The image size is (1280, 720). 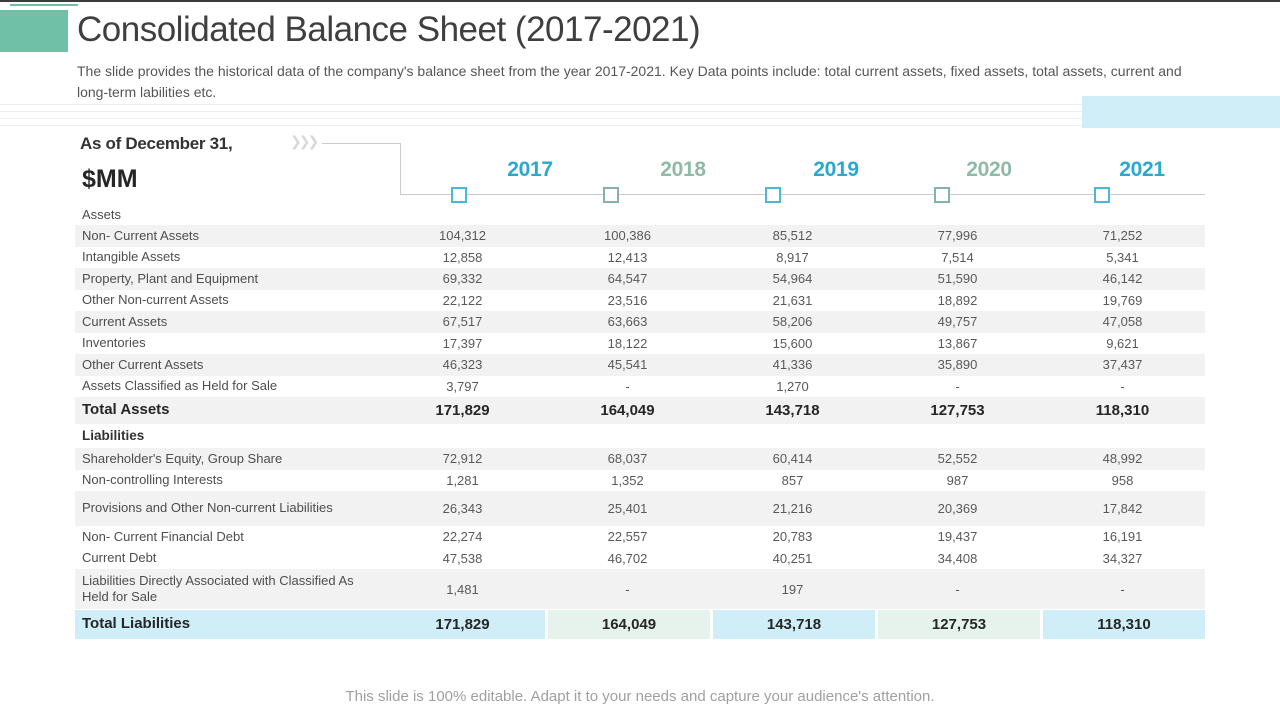 What do you see at coordinates (957, 480) in the screenshot?
I see `row-value: 987` at bounding box center [957, 480].